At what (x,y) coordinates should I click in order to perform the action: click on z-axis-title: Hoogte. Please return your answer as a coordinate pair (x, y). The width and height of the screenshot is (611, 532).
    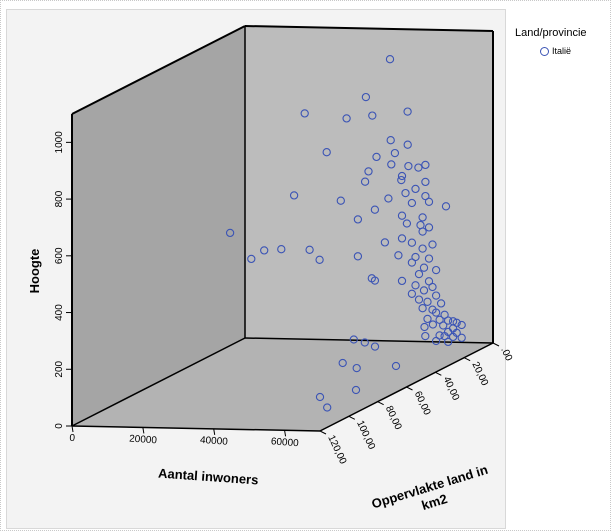
    Looking at the image, I should click on (34, 271).